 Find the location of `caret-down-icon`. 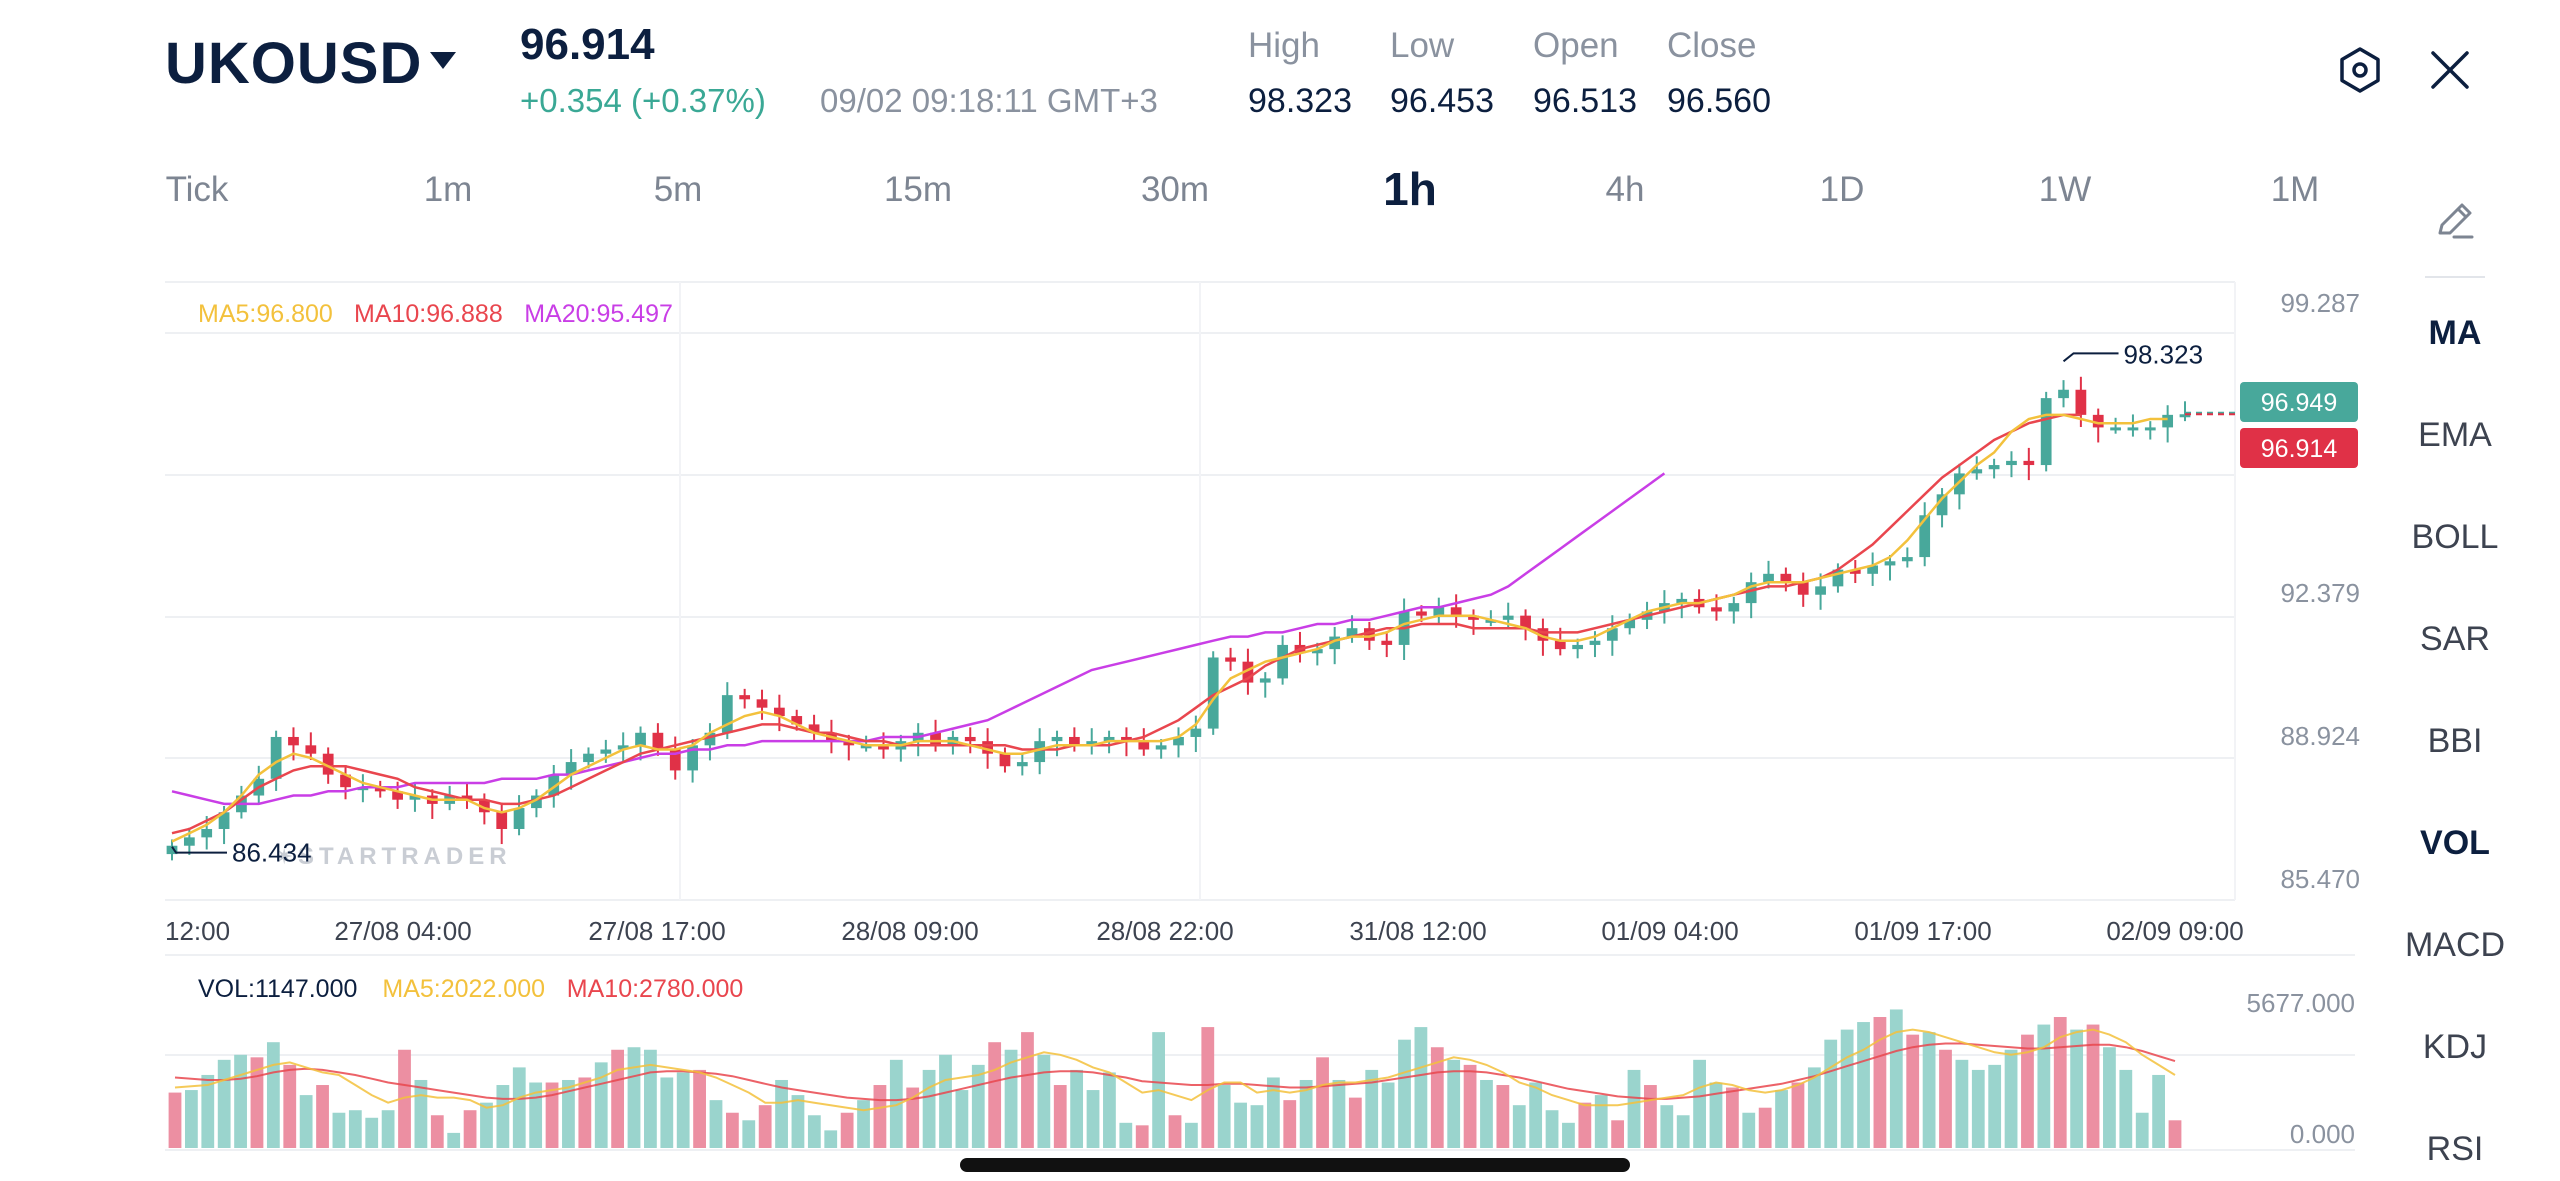

caret-down-icon is located at coordinates (443, 60).